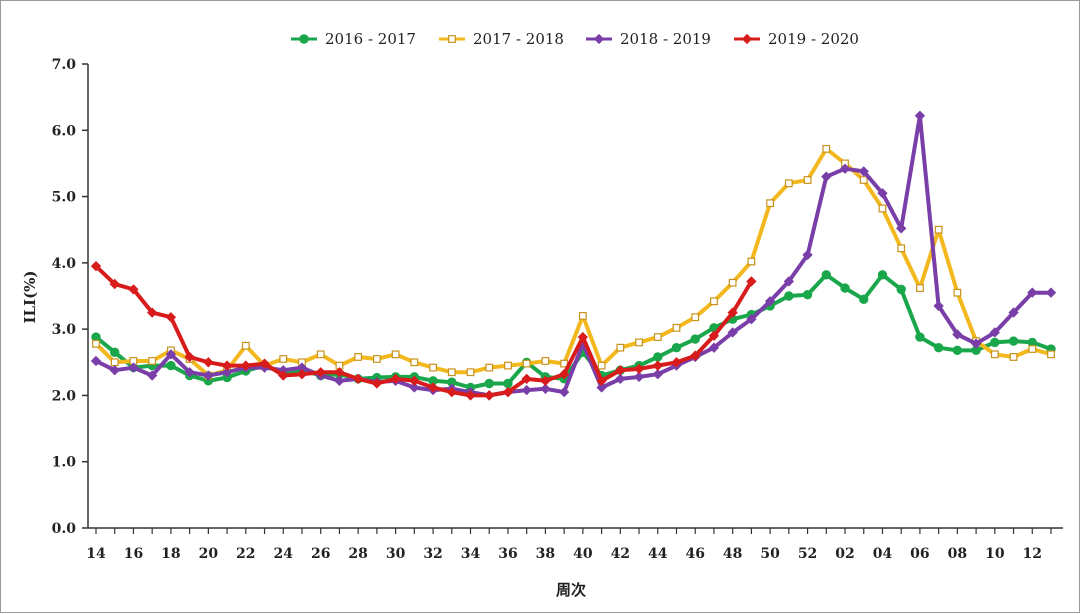 The image size is (1080, 614). What do you see at coordinates (64, 463) in the screenshot?
I see `y-tick-label: 1.0` at bounding box center [64, 463].